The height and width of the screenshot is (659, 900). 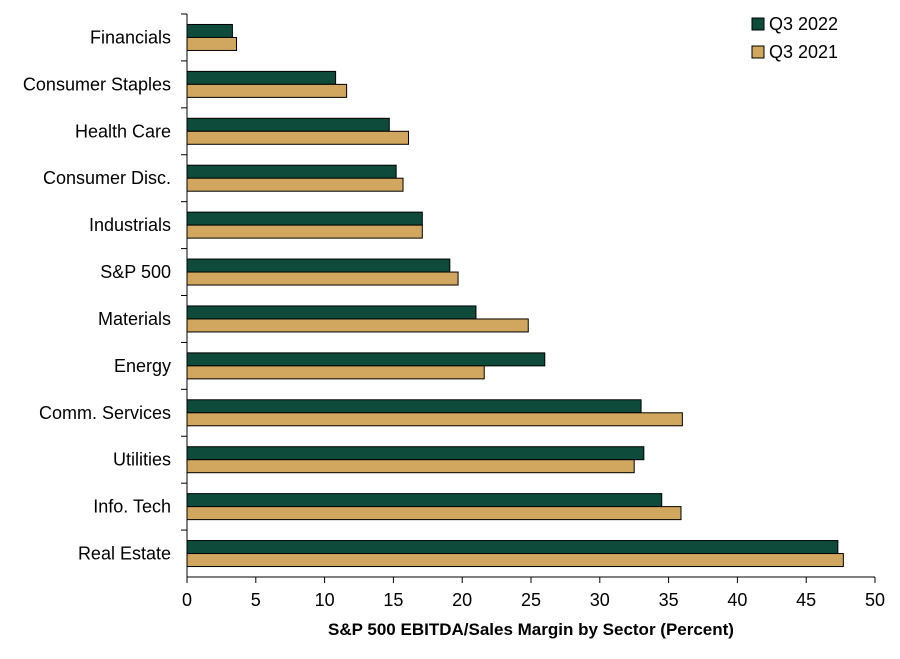 What do you see at coordinates (737, 600) in the screenshot?
I see `x-tick-label: 40` at bounding box center [737, 600].